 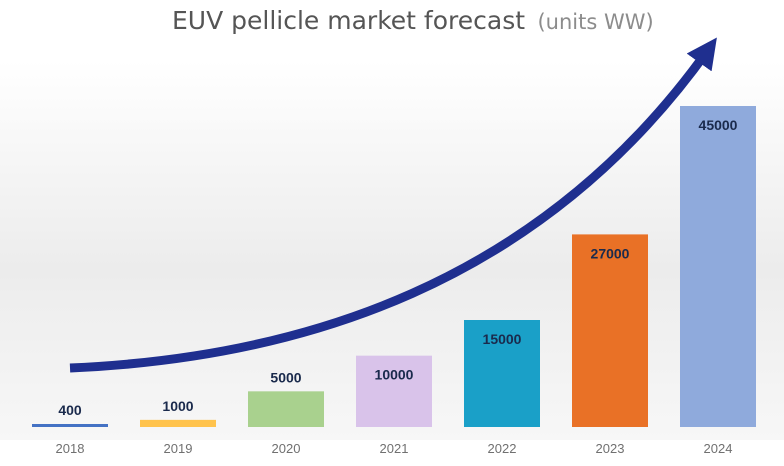 What do you see at coordinates (718, 448) in the screenshot?
I see `x-tick-label-2024: 2024` at bounding box center [718, 448].